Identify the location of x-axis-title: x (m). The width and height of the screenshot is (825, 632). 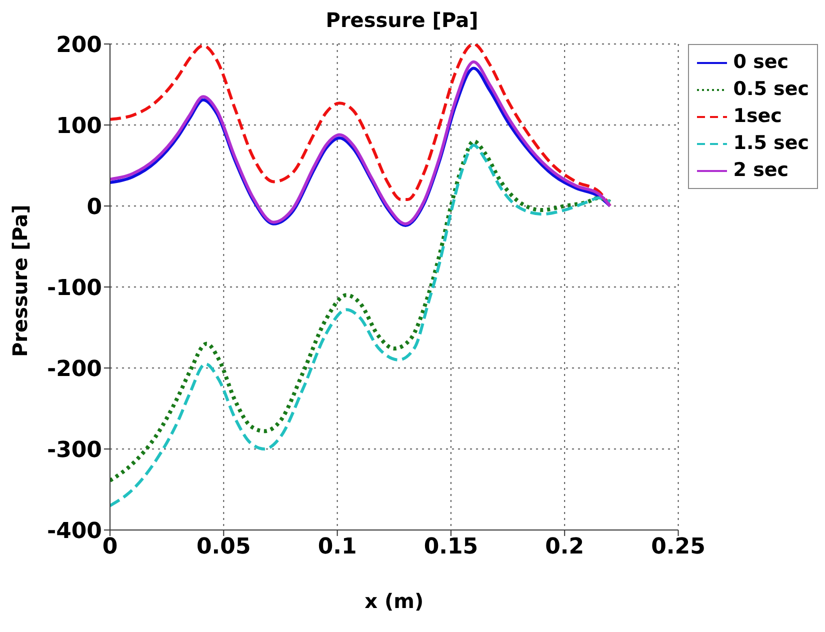
(394, 601).